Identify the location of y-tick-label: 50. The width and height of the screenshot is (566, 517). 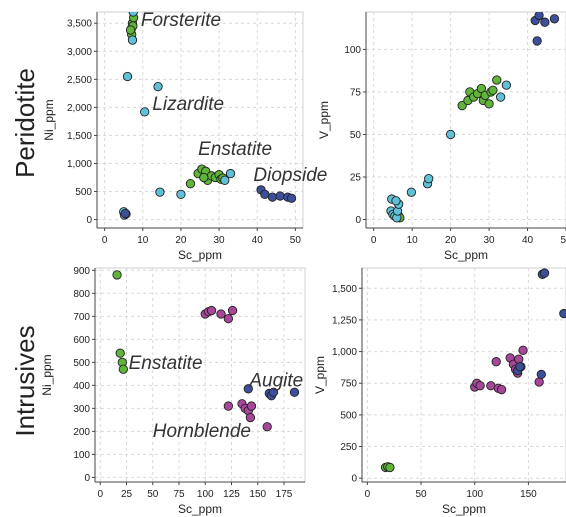
(356, 135).